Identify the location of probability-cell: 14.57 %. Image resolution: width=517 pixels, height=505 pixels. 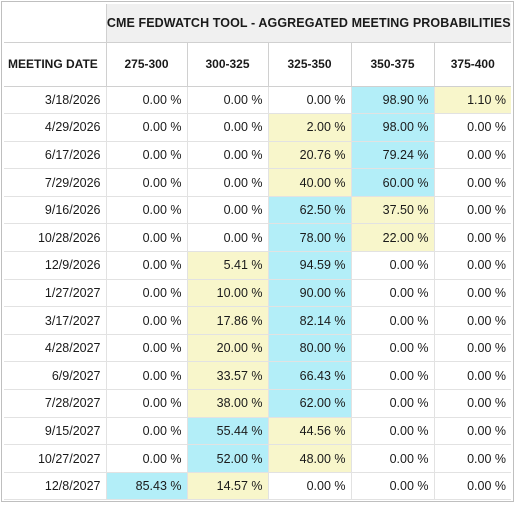
(227, 486).